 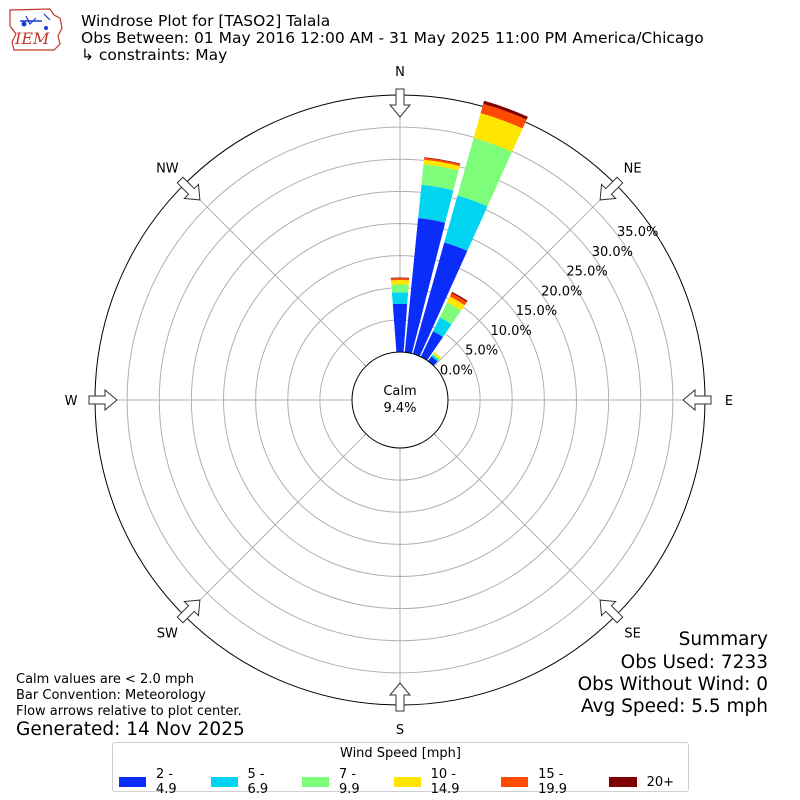 I want to click on legend-title: Wind Speed [mph], so click(x=400, y=753).